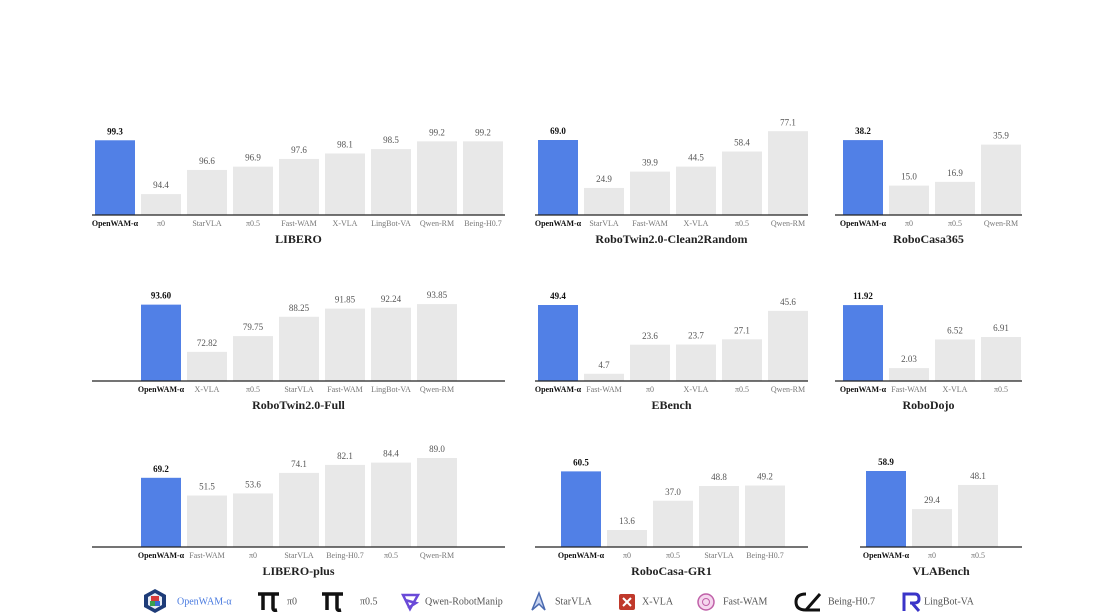 Image resolution: width=1115 pixels, height=615 pixels. What do you see at coordinates (345, 145) in the screenshot?
I see `value-label: 98.1` at bounding box center [345, 145].